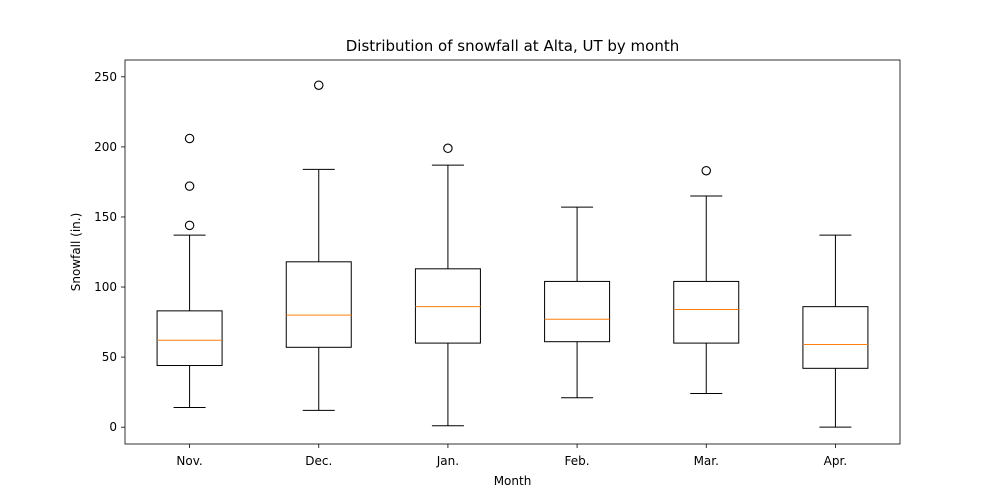  Describe the element at coordinates (105, 287) in the screenshot. I see `y-tick-label: 100` at that location.